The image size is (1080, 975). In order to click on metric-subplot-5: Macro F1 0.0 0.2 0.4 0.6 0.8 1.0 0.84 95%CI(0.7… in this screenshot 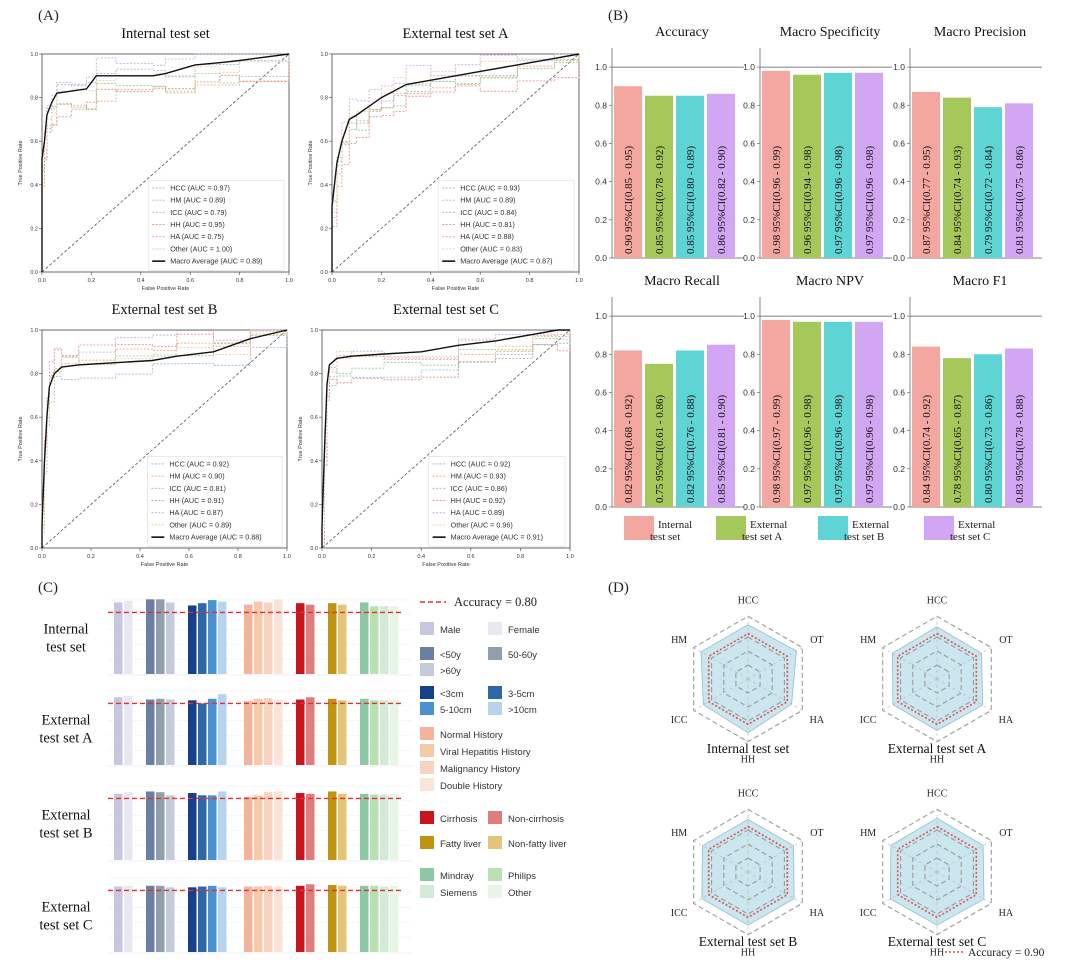, I will do `click(967, 393)`.